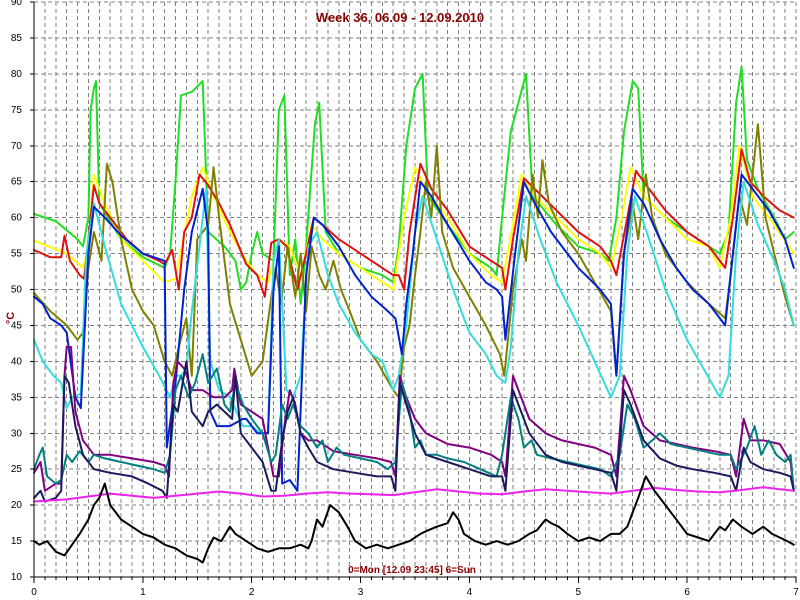 This screenshot has height=600, width=800. What do you see at coordinates (17, 4) in the screenshot?
I see `y-tick-label: 90` at bounding box center [17, 4].